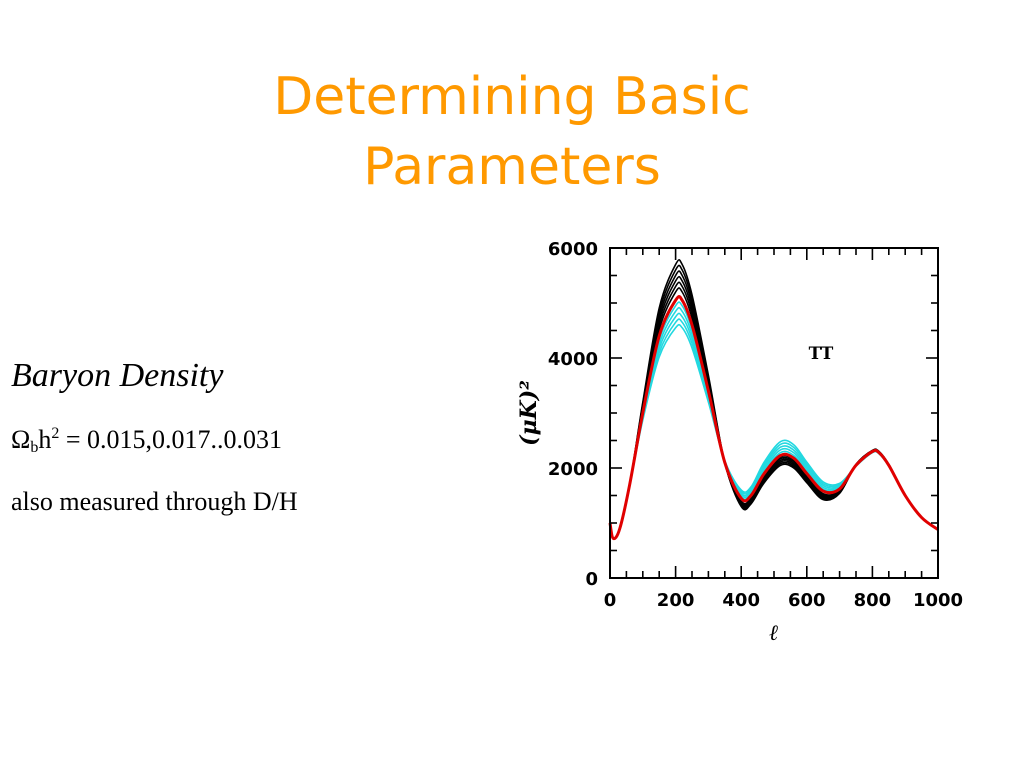  Describe the element at coordinates (807, 600) in the screenshot. I see `x-tick-label: 600` at that location.